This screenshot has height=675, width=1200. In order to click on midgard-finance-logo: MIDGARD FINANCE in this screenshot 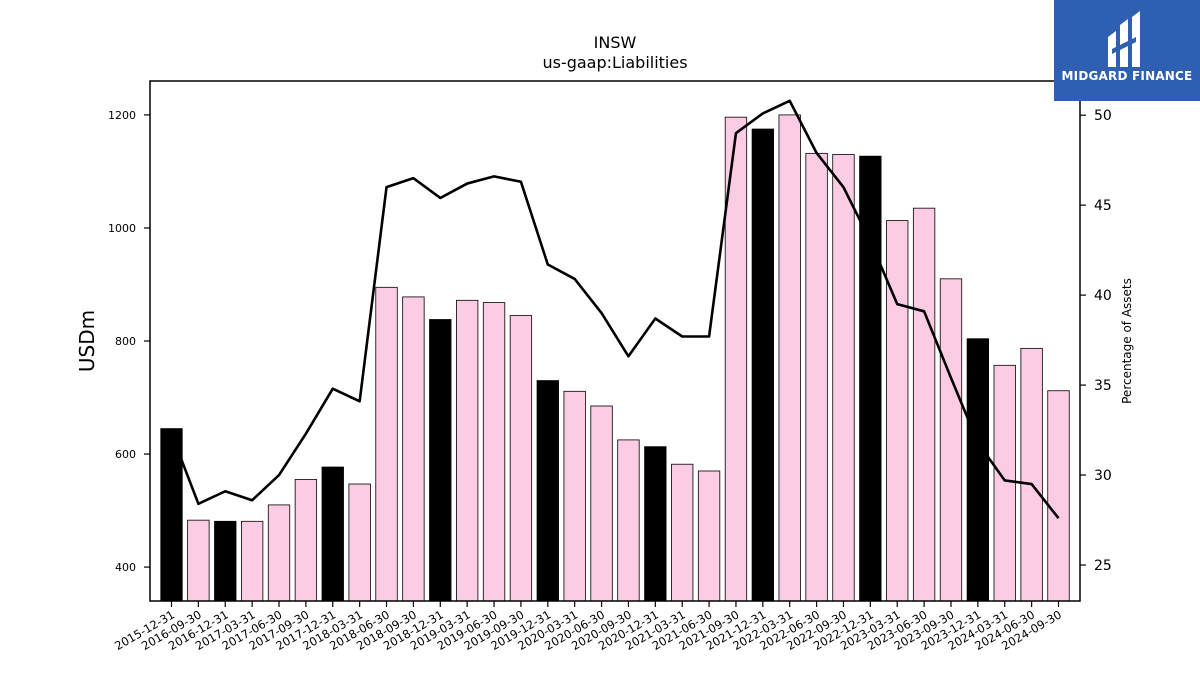, I will do `click(1127, 50)`.